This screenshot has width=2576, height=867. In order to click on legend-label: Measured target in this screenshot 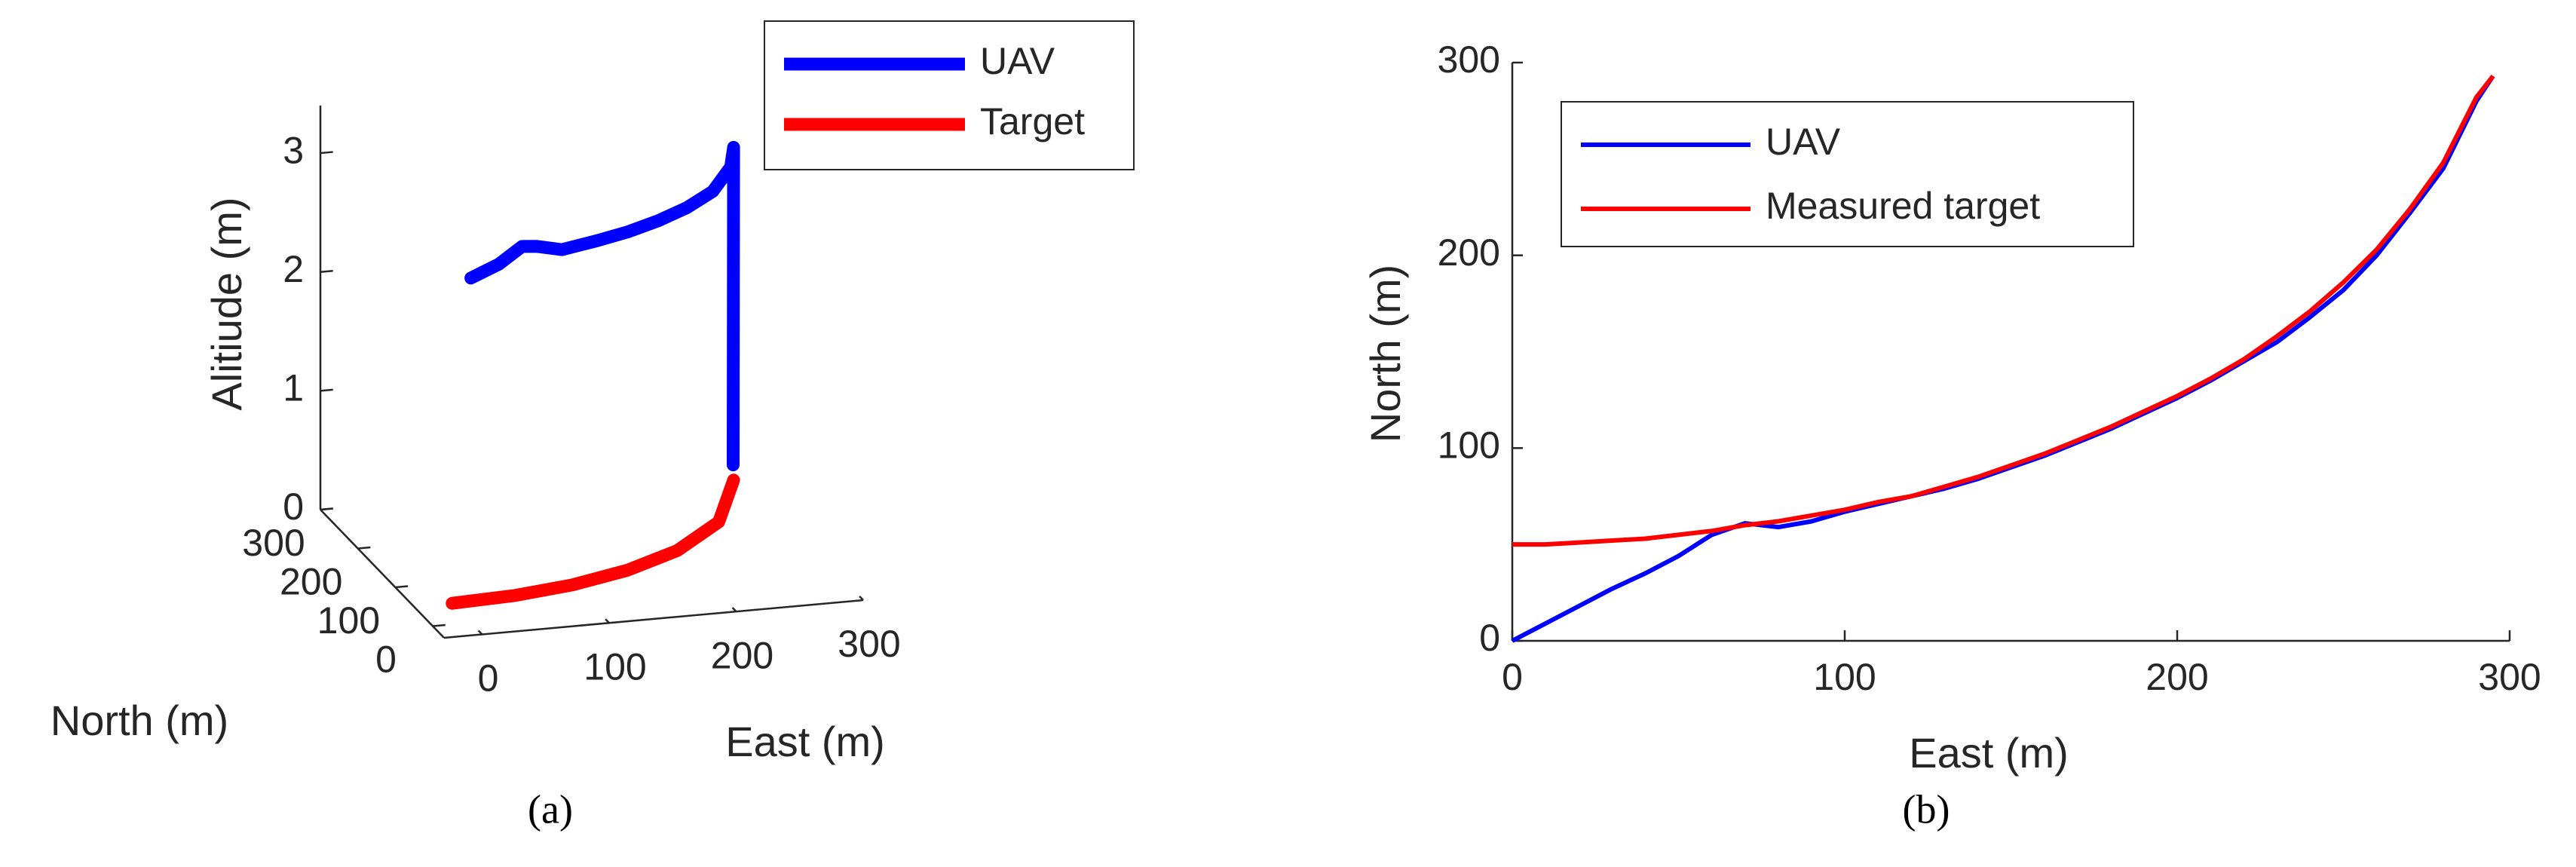, I will do `click(1903, 206)`.